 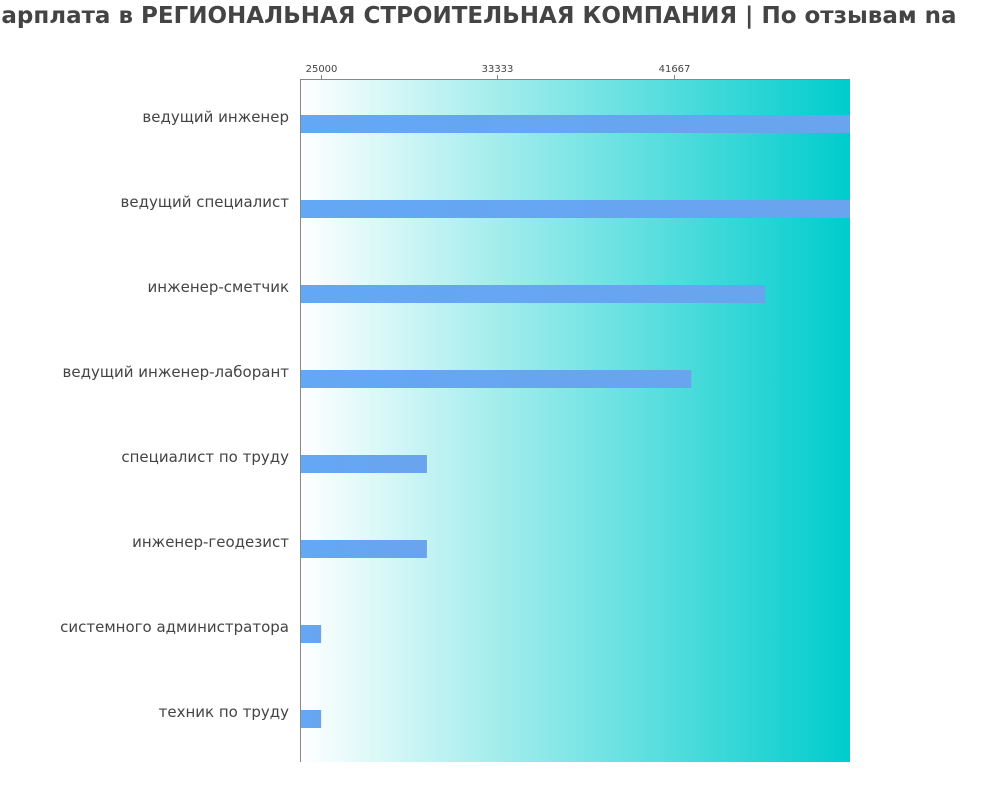 I want to click on x-tick-label: 33333, so click(x=498, y=69).